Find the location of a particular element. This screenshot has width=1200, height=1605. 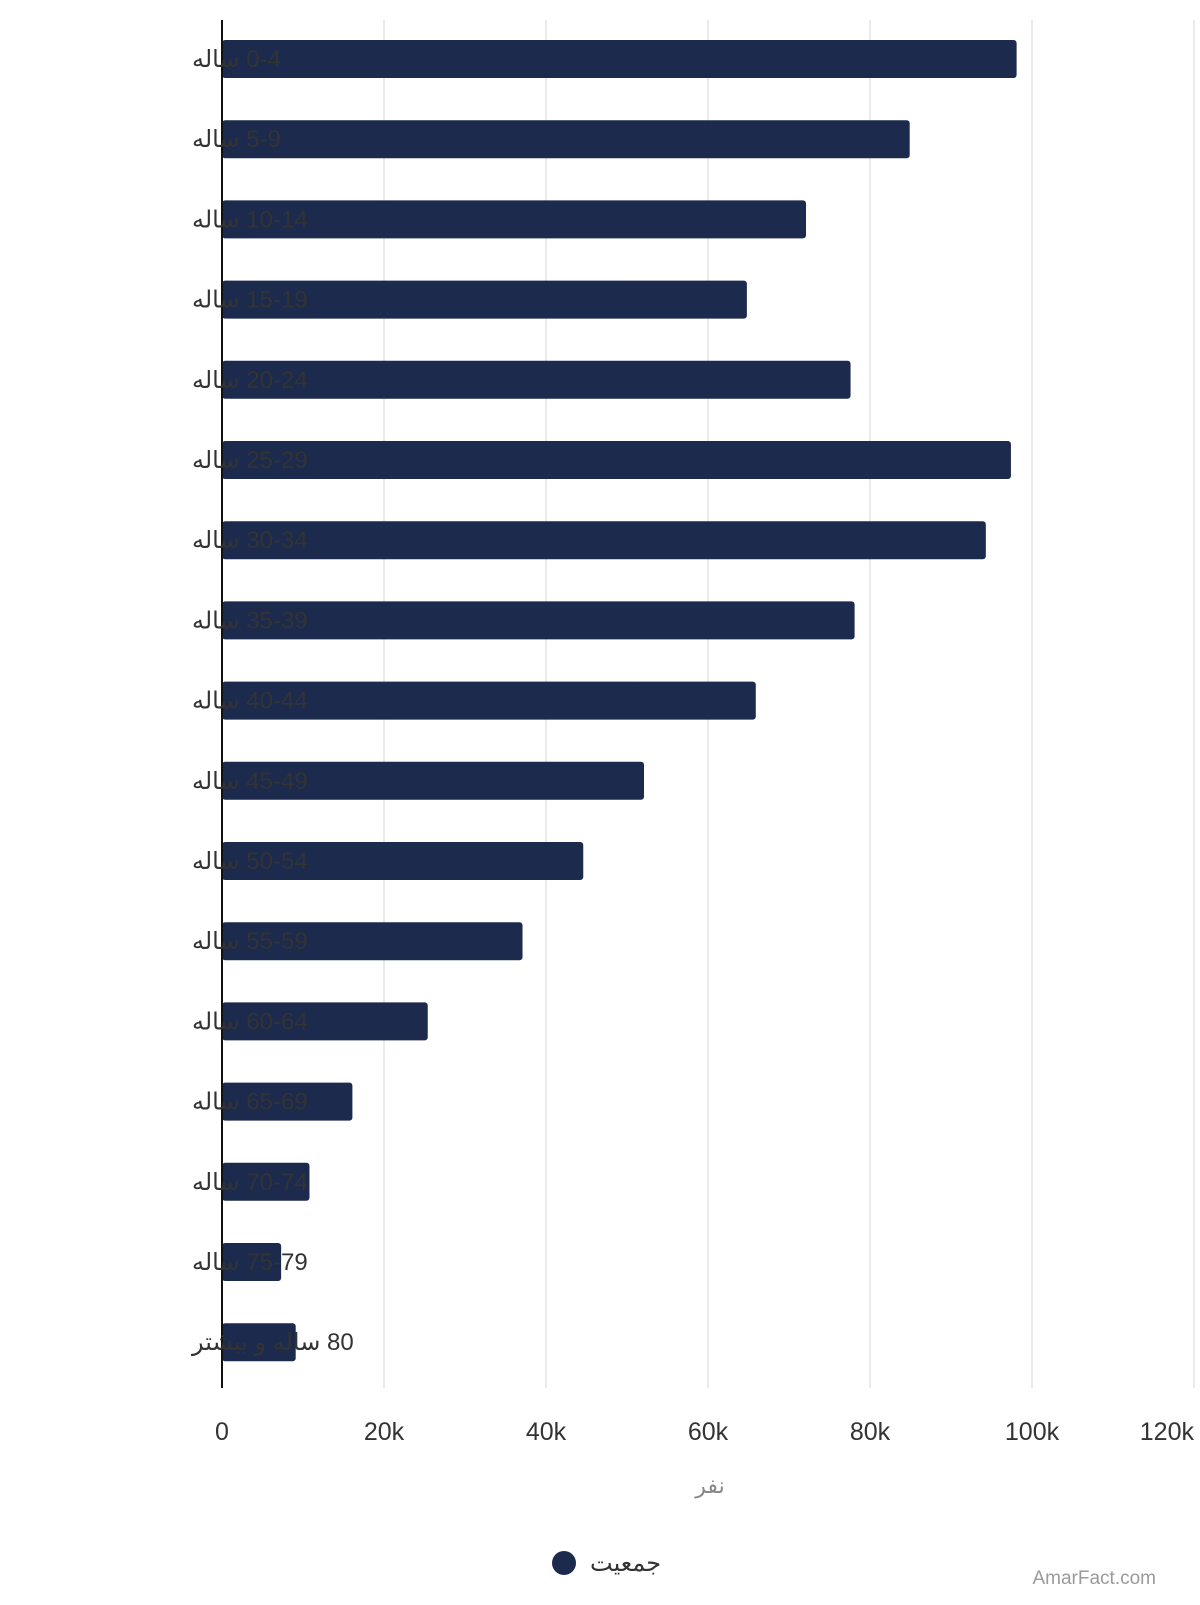

y-category-label: 25-29 ساله is located at coordinates (250, 460).